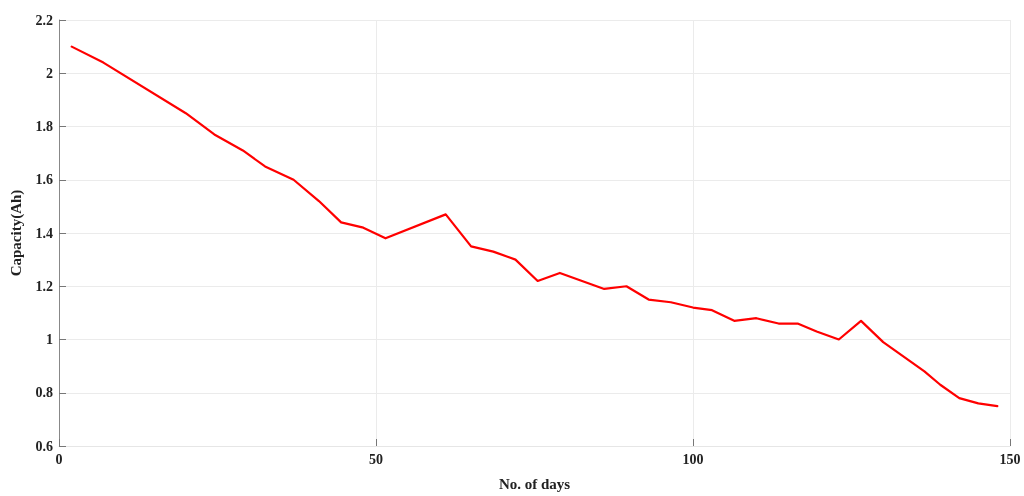  Describe the element at coordinates (44, 446) in the screenshot. I see `y-tick-label: 0.6` at that location.